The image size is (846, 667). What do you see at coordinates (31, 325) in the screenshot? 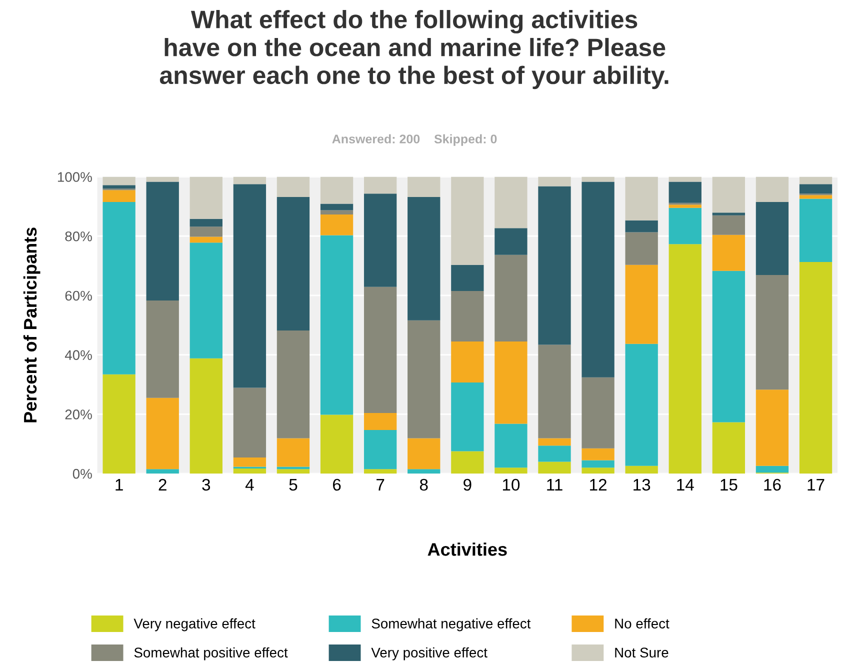
I see `y-axis-title: Percent of Participants` at bounding box center [31, 325].